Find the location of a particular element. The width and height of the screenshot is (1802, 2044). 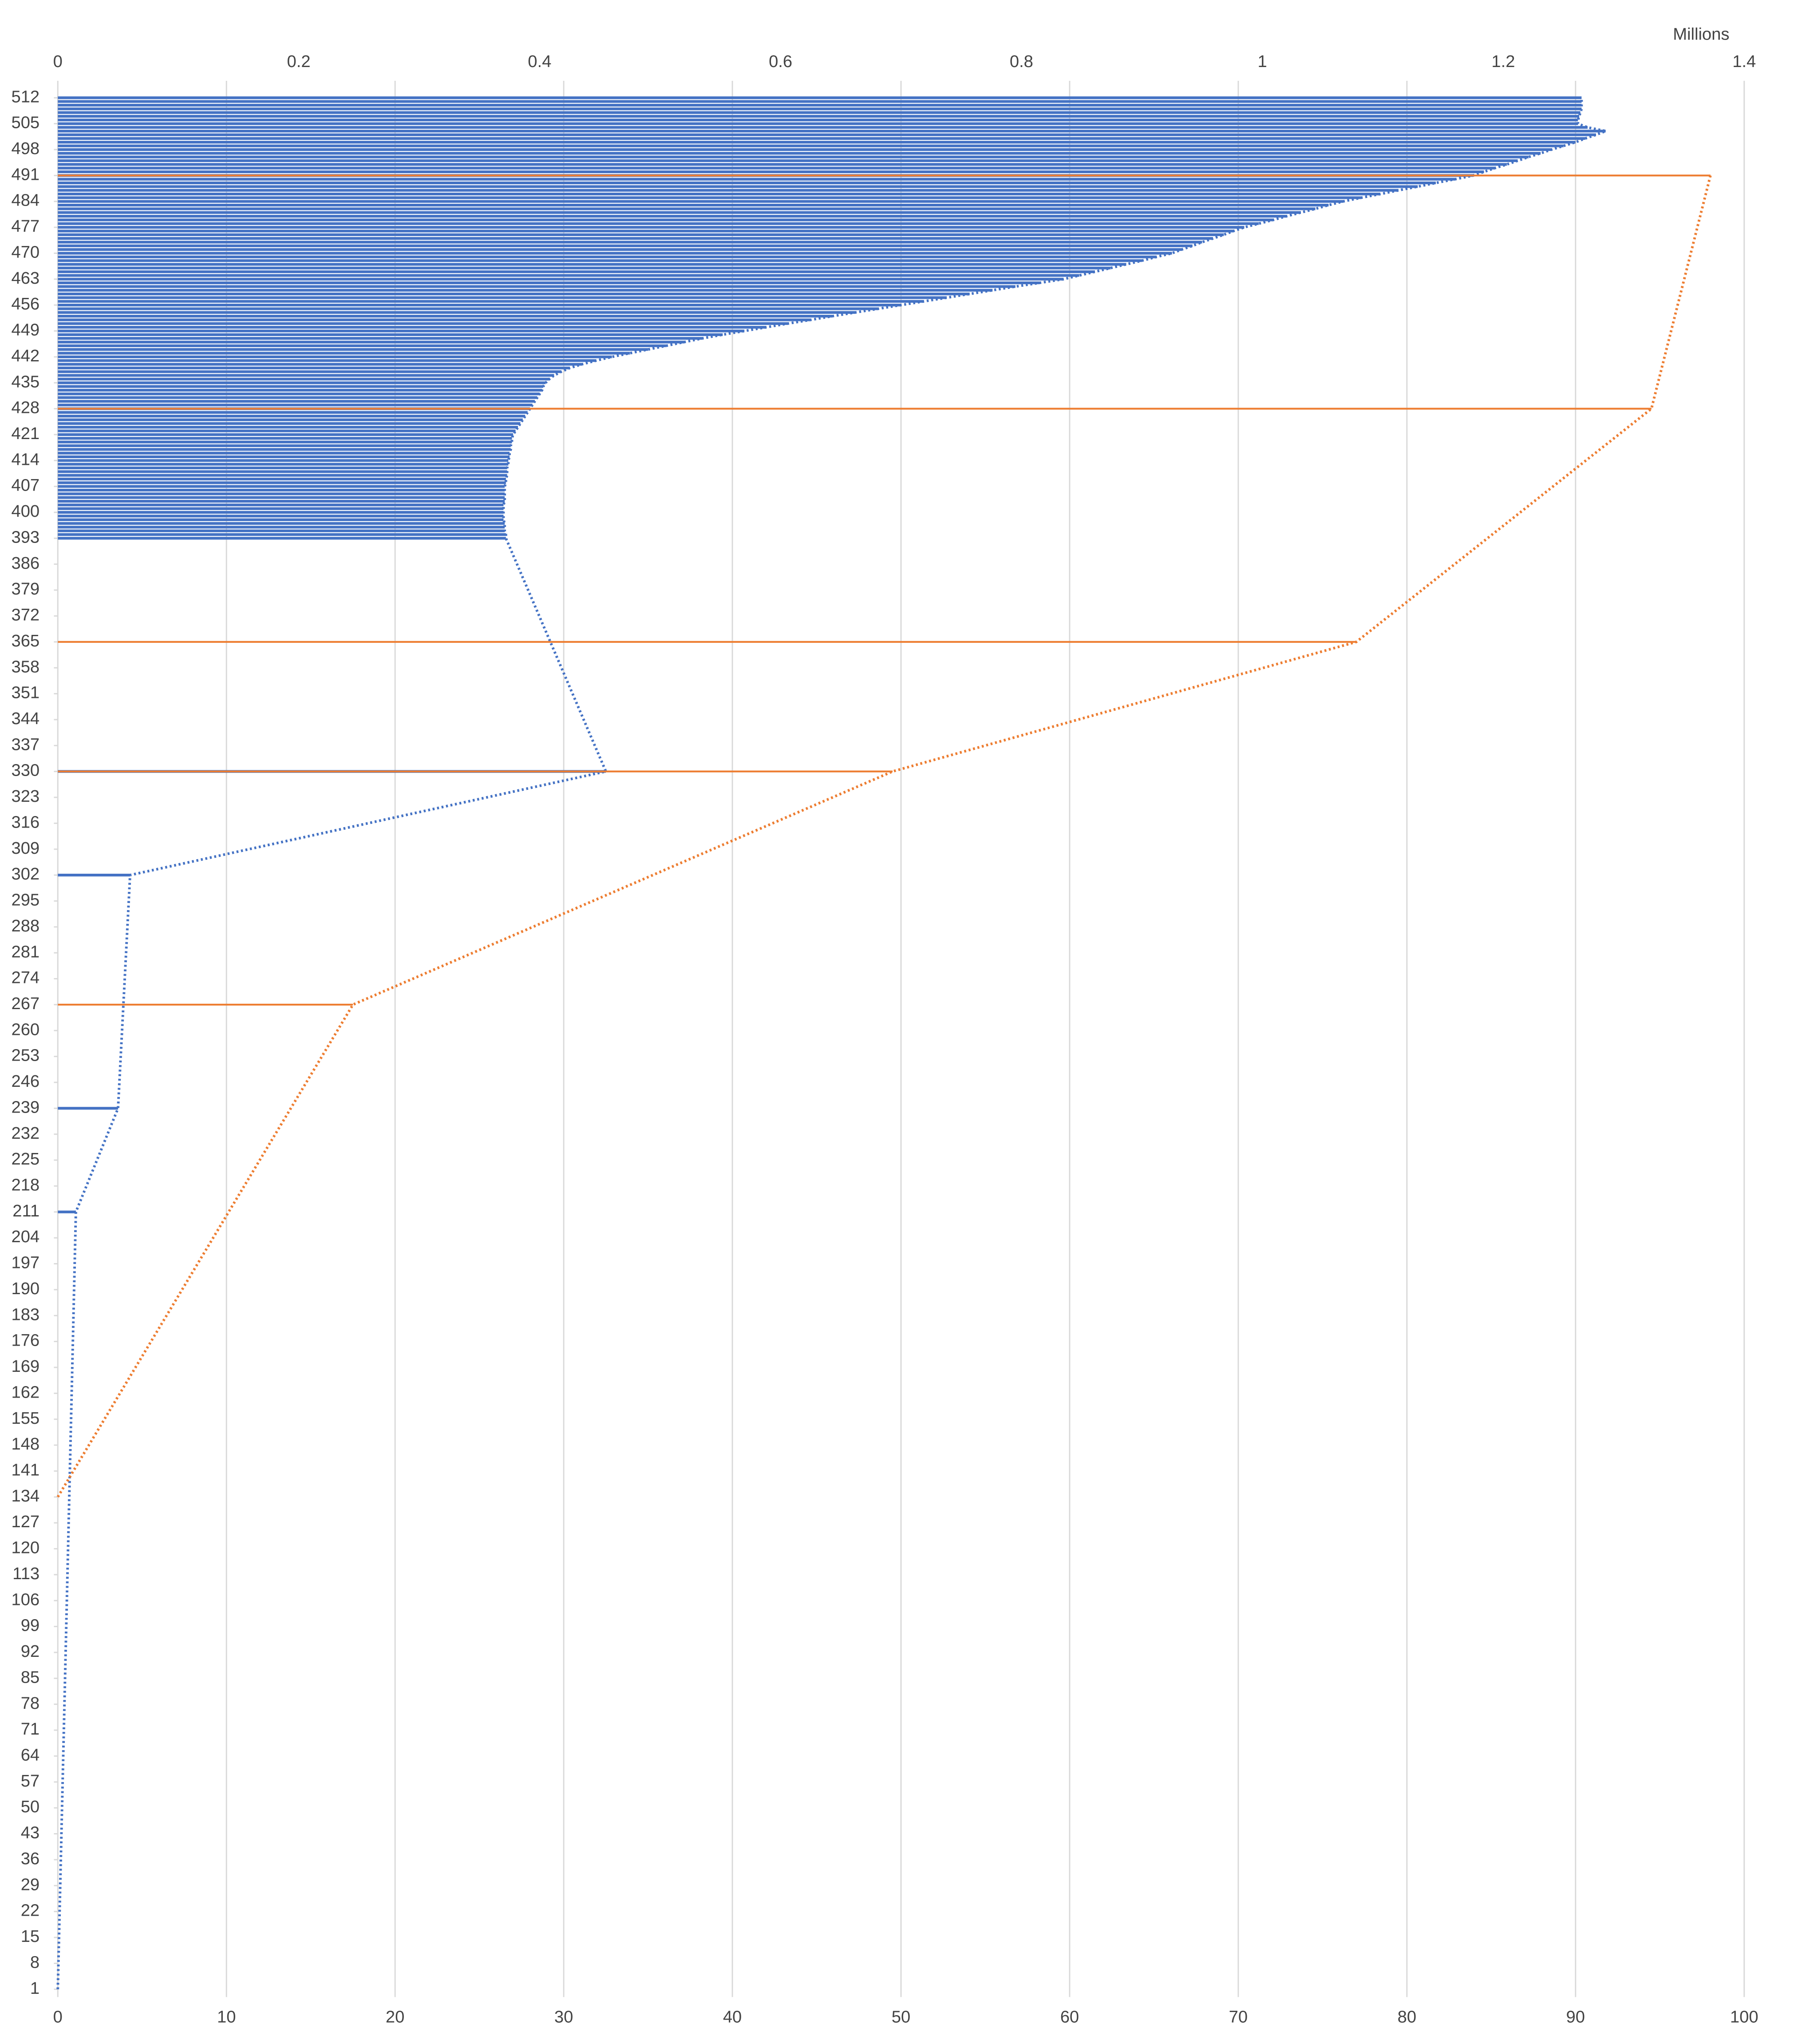

y-tick-label: 386 is located at coordinates (25, 563).